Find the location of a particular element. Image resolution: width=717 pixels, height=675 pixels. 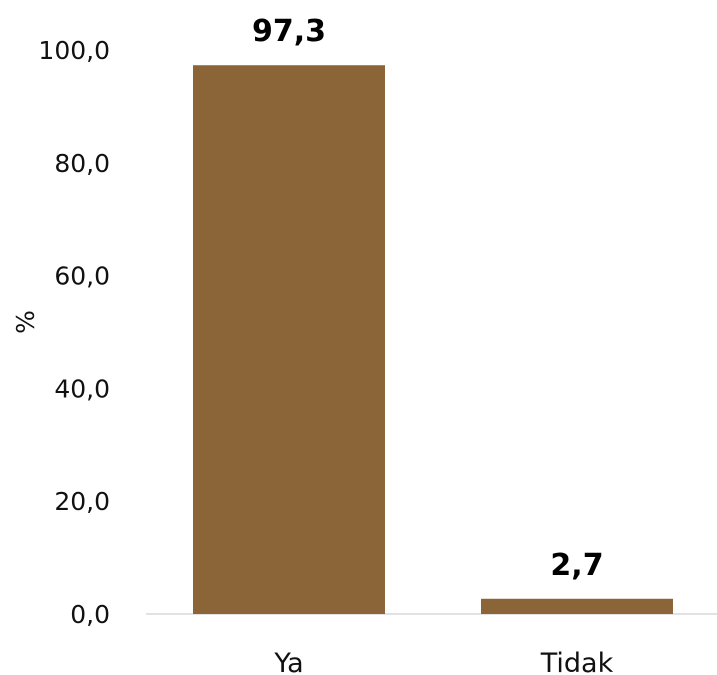

y-axis-title: % is located at coordinates (25, 322).